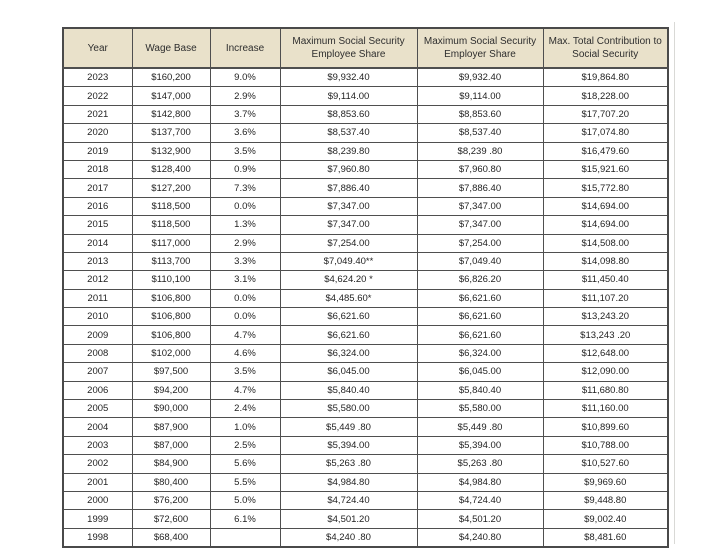  I want to click on cell-max-employee-share: $5,394.00, so click(348, 445).